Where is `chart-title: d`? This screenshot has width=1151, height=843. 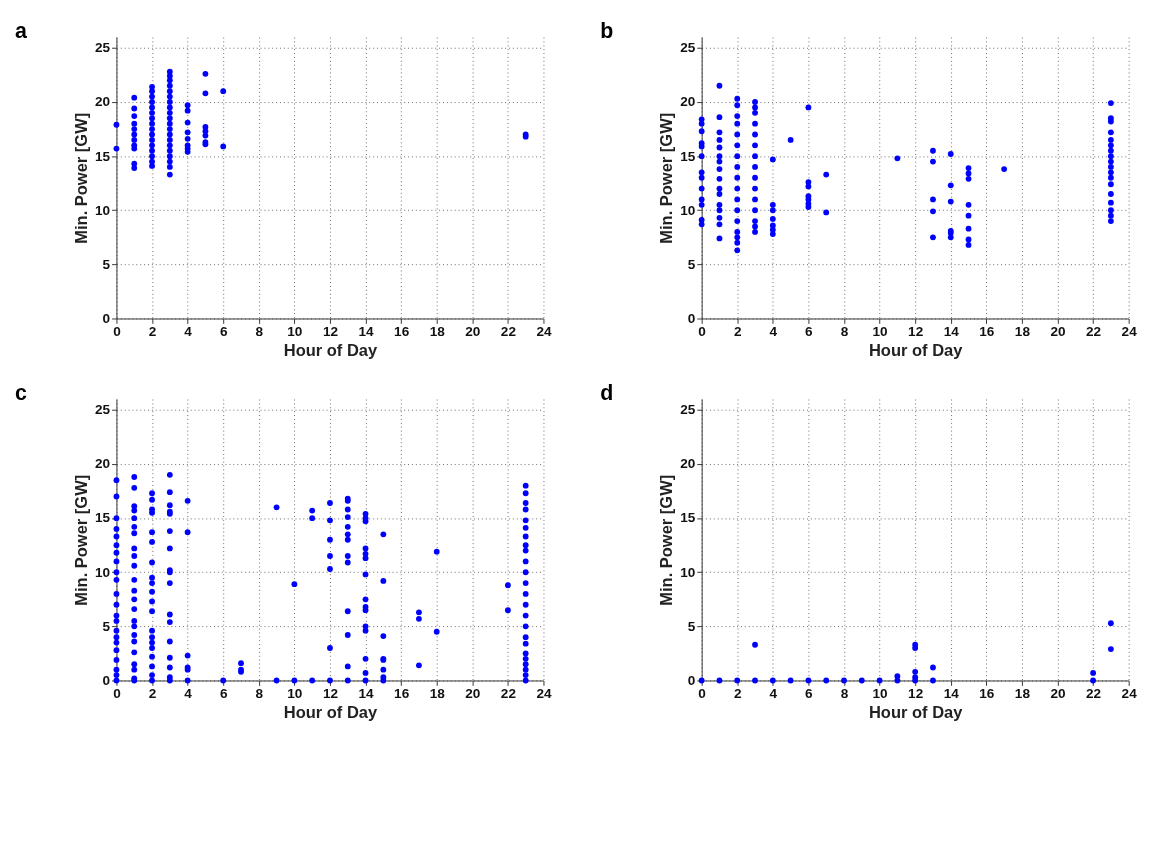
chart-title: d is located at coordinates (607, 393).